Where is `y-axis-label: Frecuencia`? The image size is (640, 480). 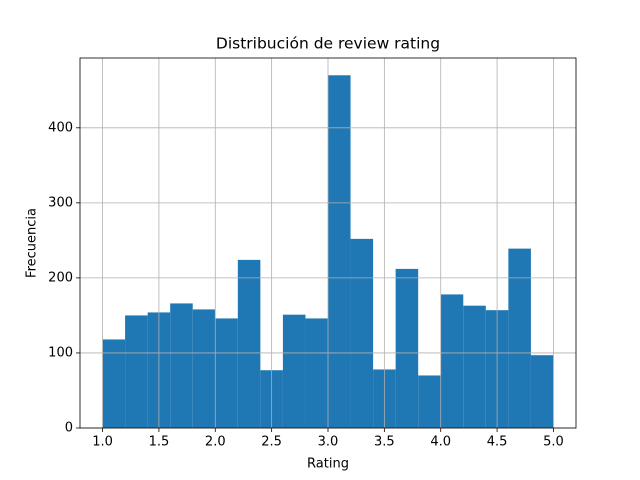
y-axis-label: Frecuencia is located at coordinates (32, 243).